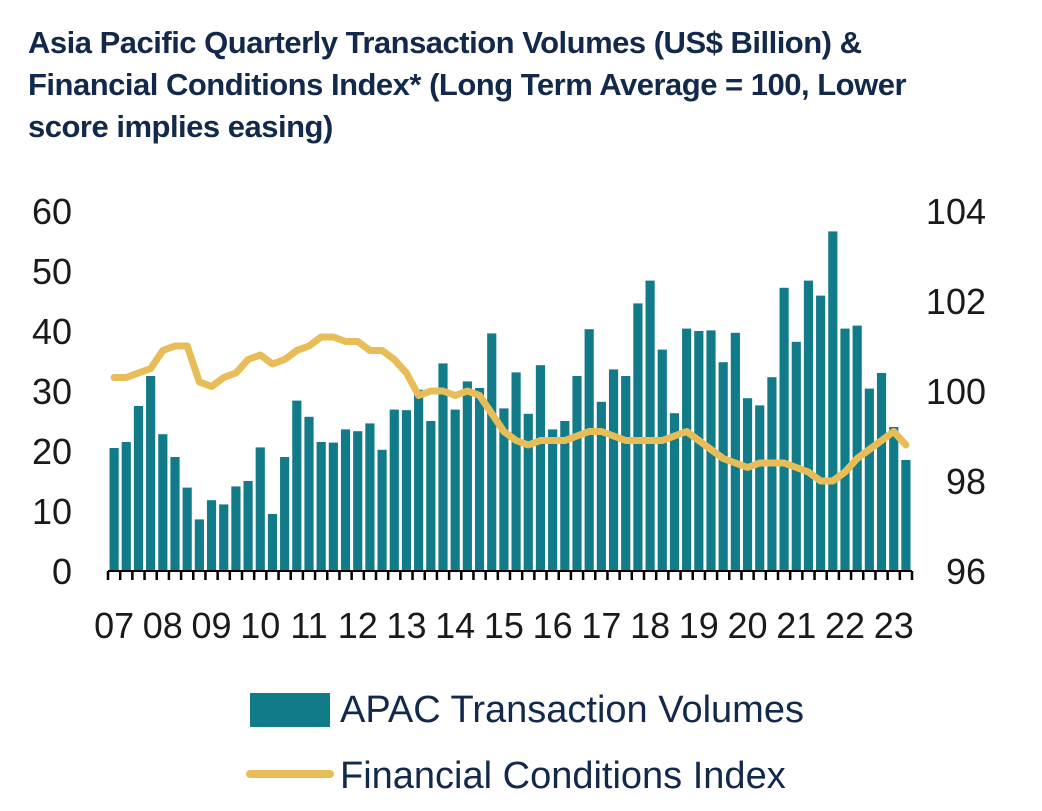 The height and width of the screenshot is (811, 1042). Describe the element at coordinates (650, 625) in the screenshot. I see `x-tick-label: 18` at that location.